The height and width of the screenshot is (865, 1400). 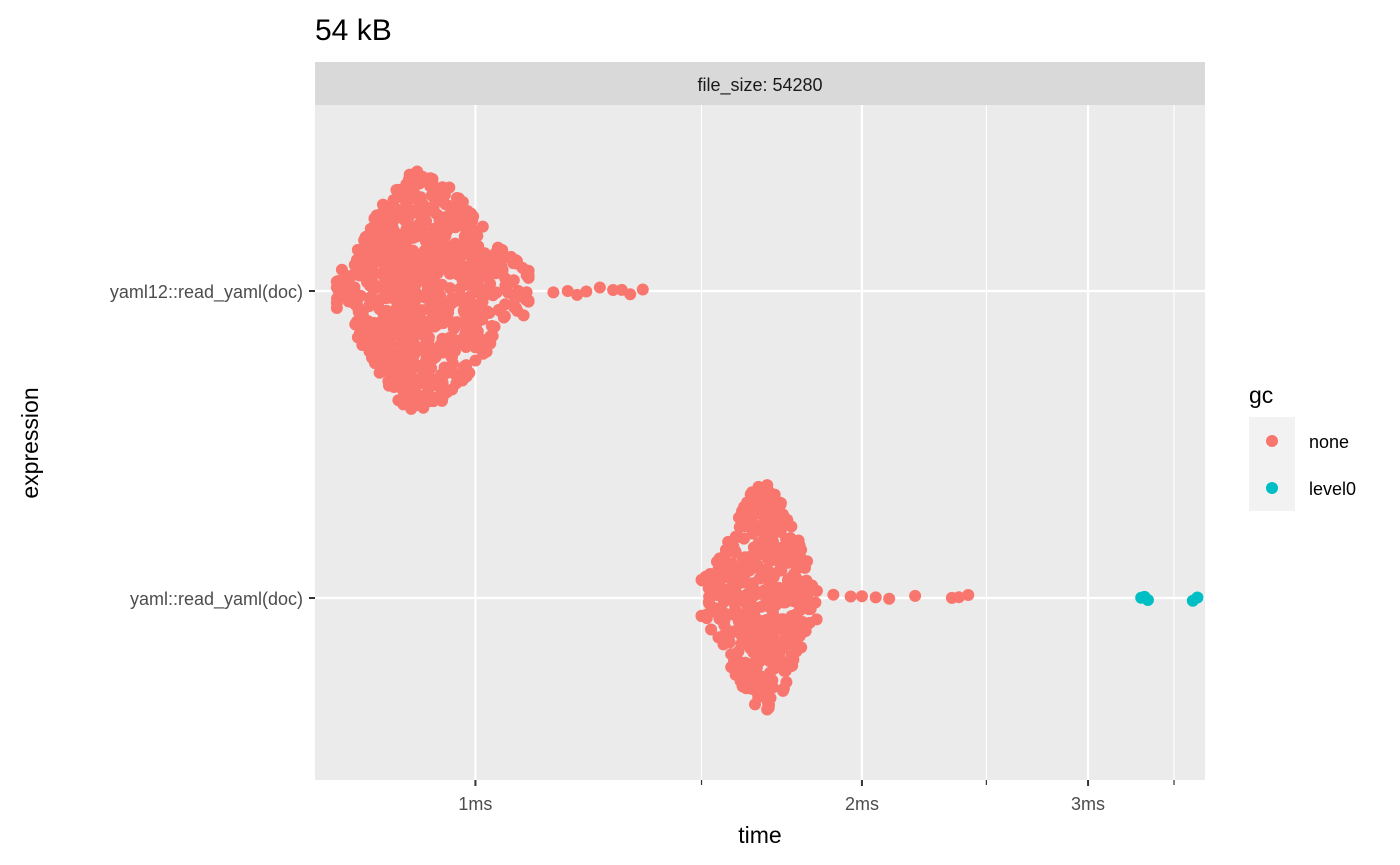 What do you see at coordinates (759, 835) in the screenshot?
I see `x-axis-title: time` at bounding box center [759, 835].